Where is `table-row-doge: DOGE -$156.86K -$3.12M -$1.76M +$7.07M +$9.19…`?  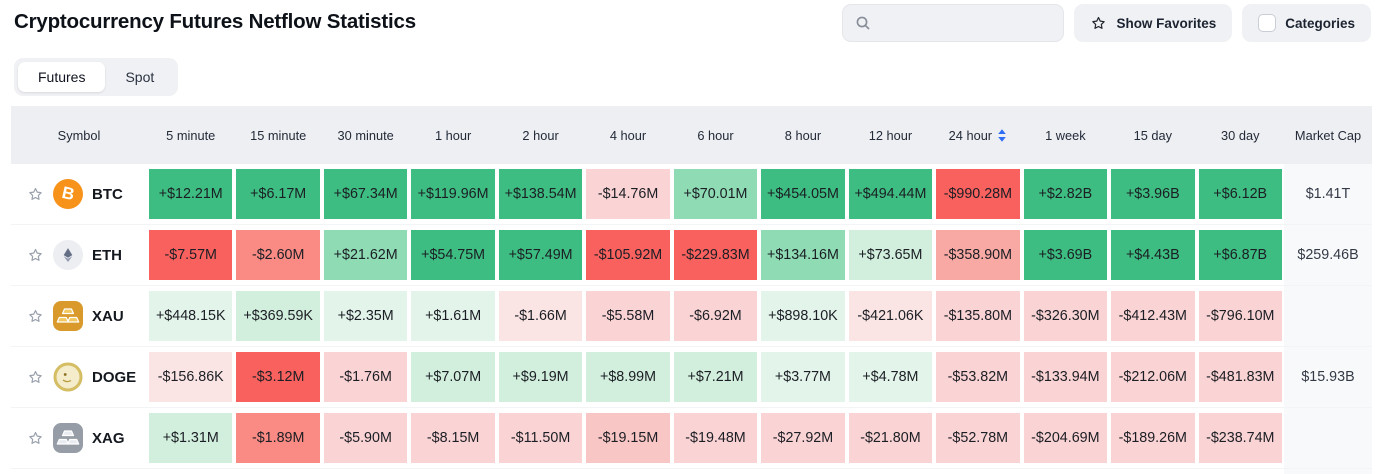 table-row-doge: DOGE -$156.86K -$3.12M -$1.76M +$7.07M +$9.19… is located at coordinates (691, 377).